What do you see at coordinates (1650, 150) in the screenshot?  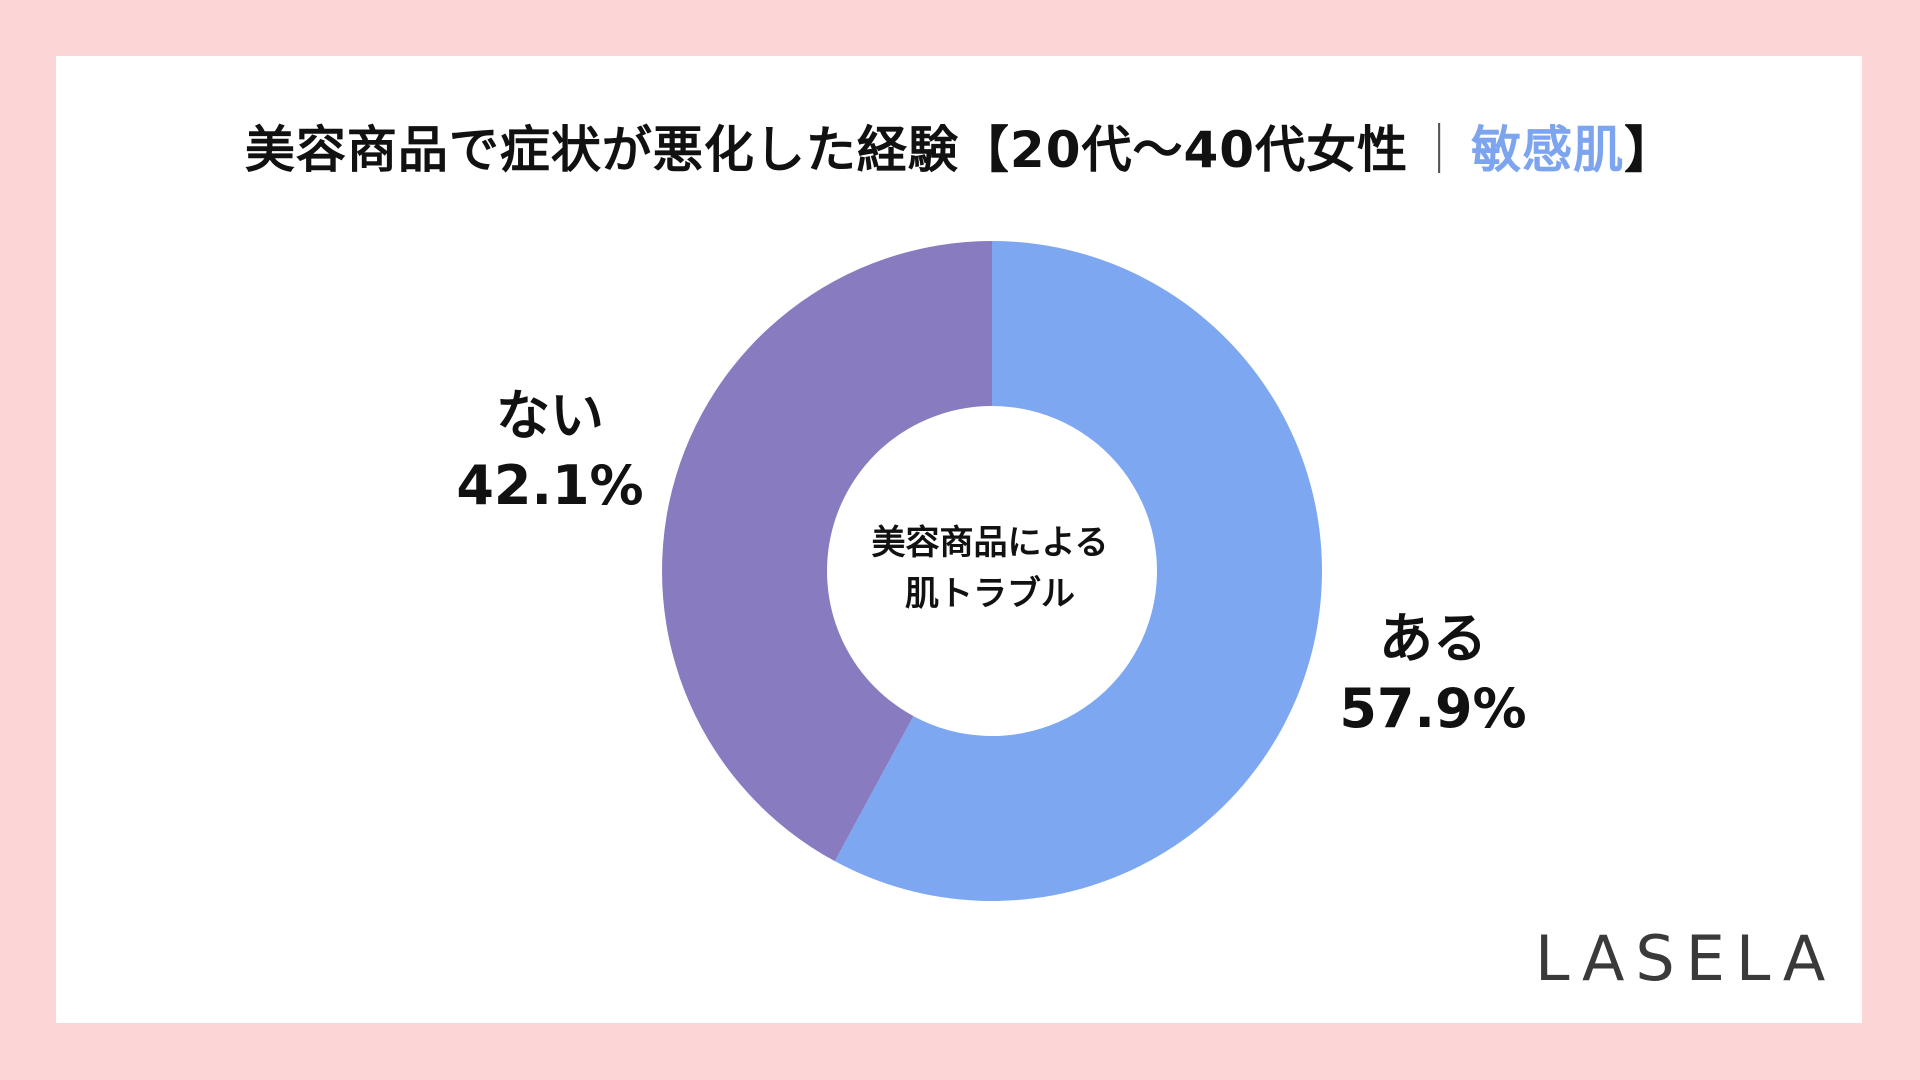 I see `title-close: 】` at bounding box center [1650, 150].